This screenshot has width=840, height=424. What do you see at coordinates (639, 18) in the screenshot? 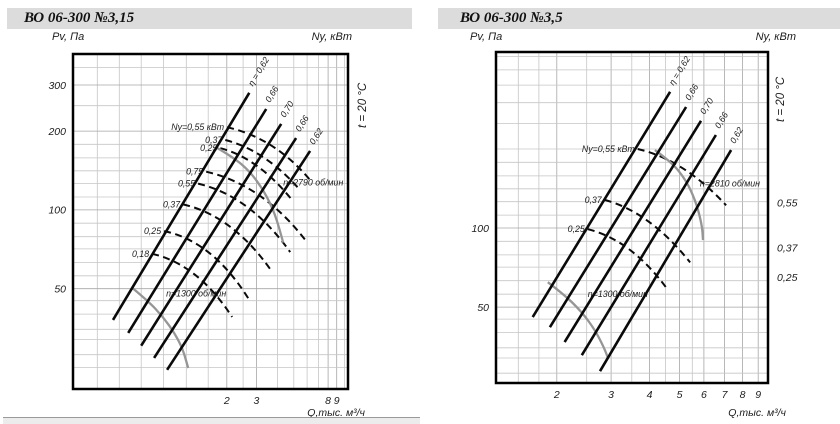
I see `panel-title-bar-right: ВО 06-300 №3,5` at bounding box center [639, 18].